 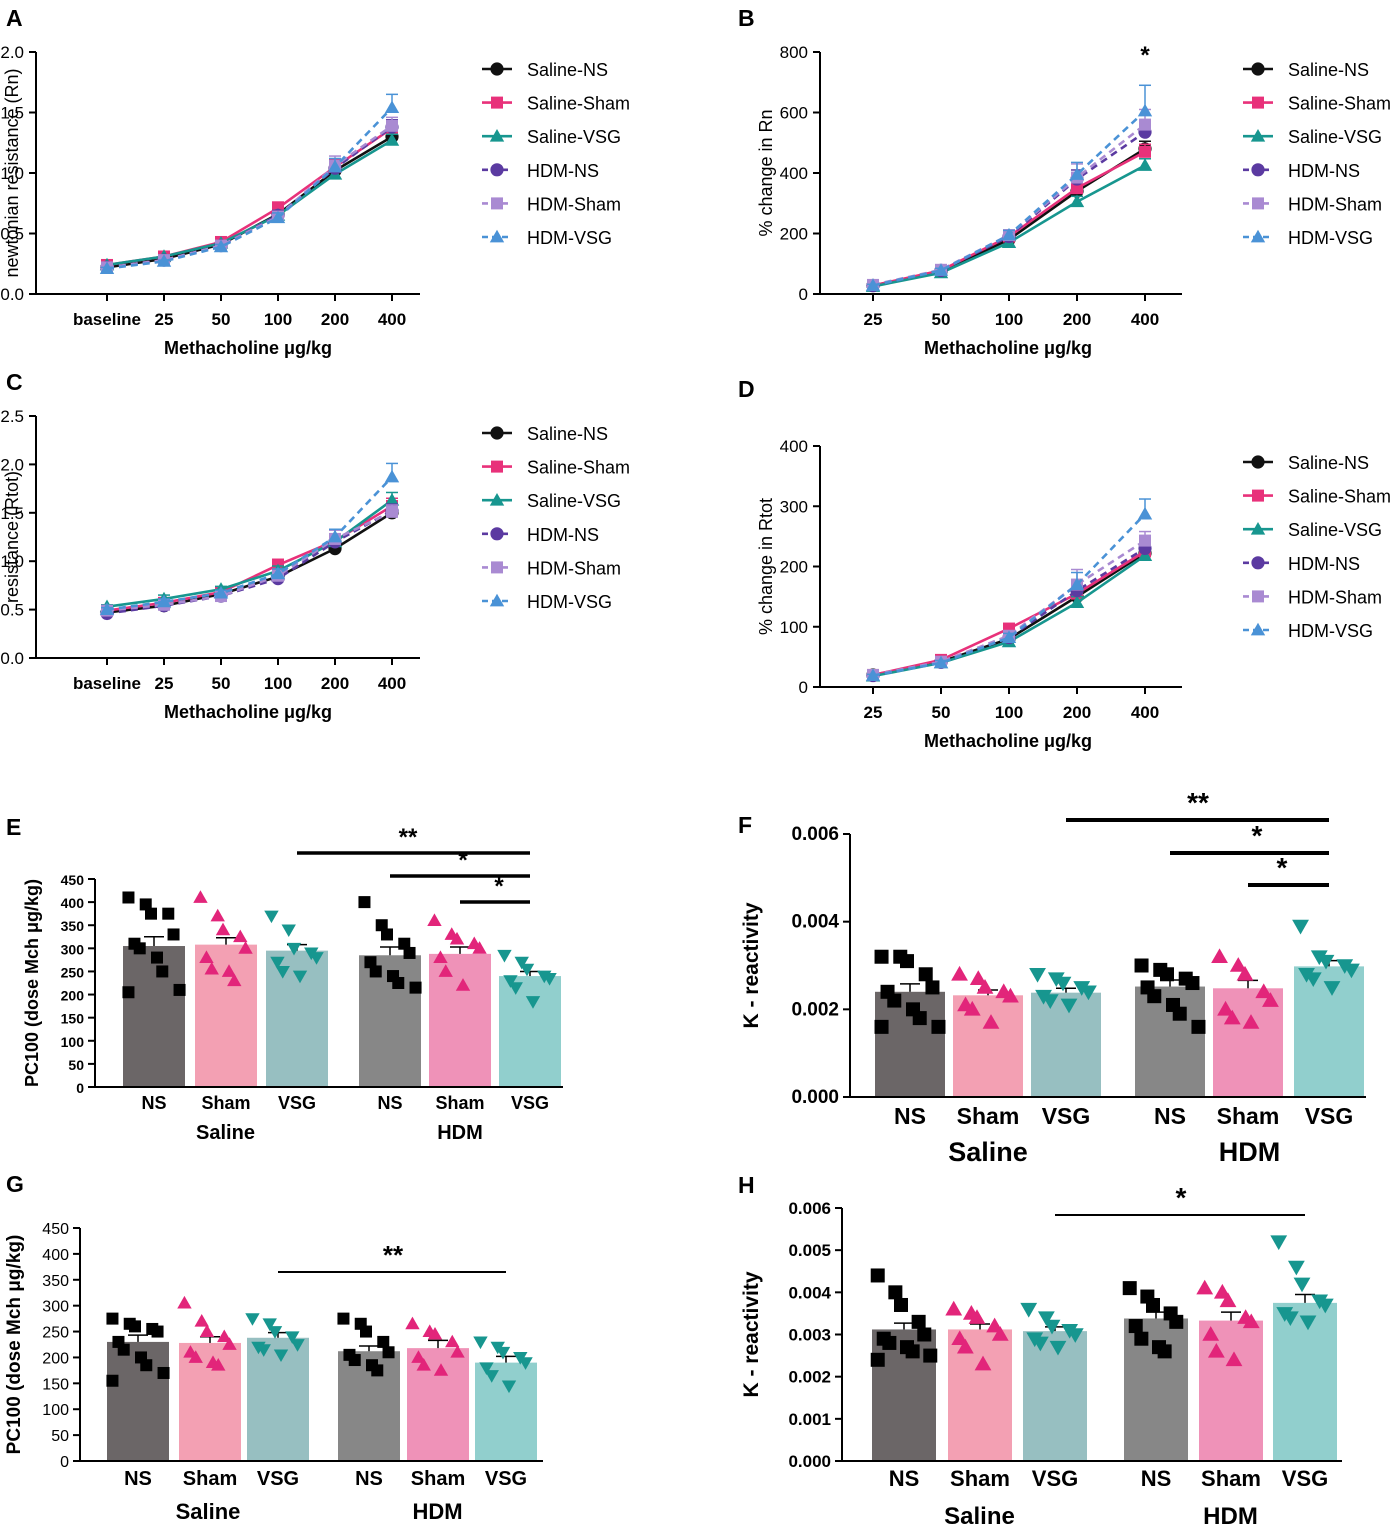 I want to click on legend-item-hdm-vsg: HDM-VSG, so click(x=1308, y=238).